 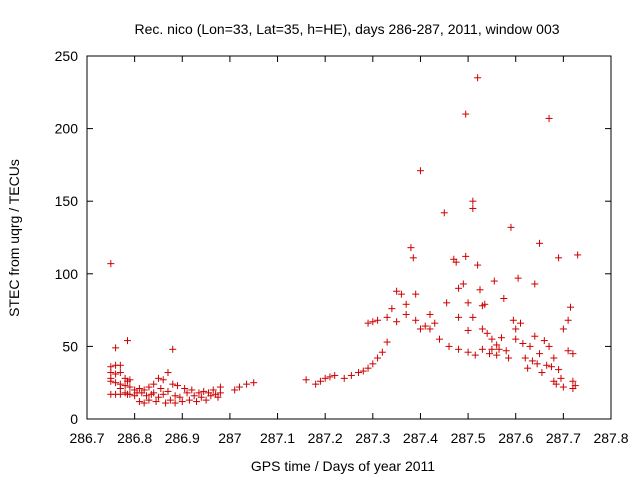 What do you see at coordinates (67, 129) in the screenshot?
I see `y-tick-label: 200` at bounding box center [67, 129].